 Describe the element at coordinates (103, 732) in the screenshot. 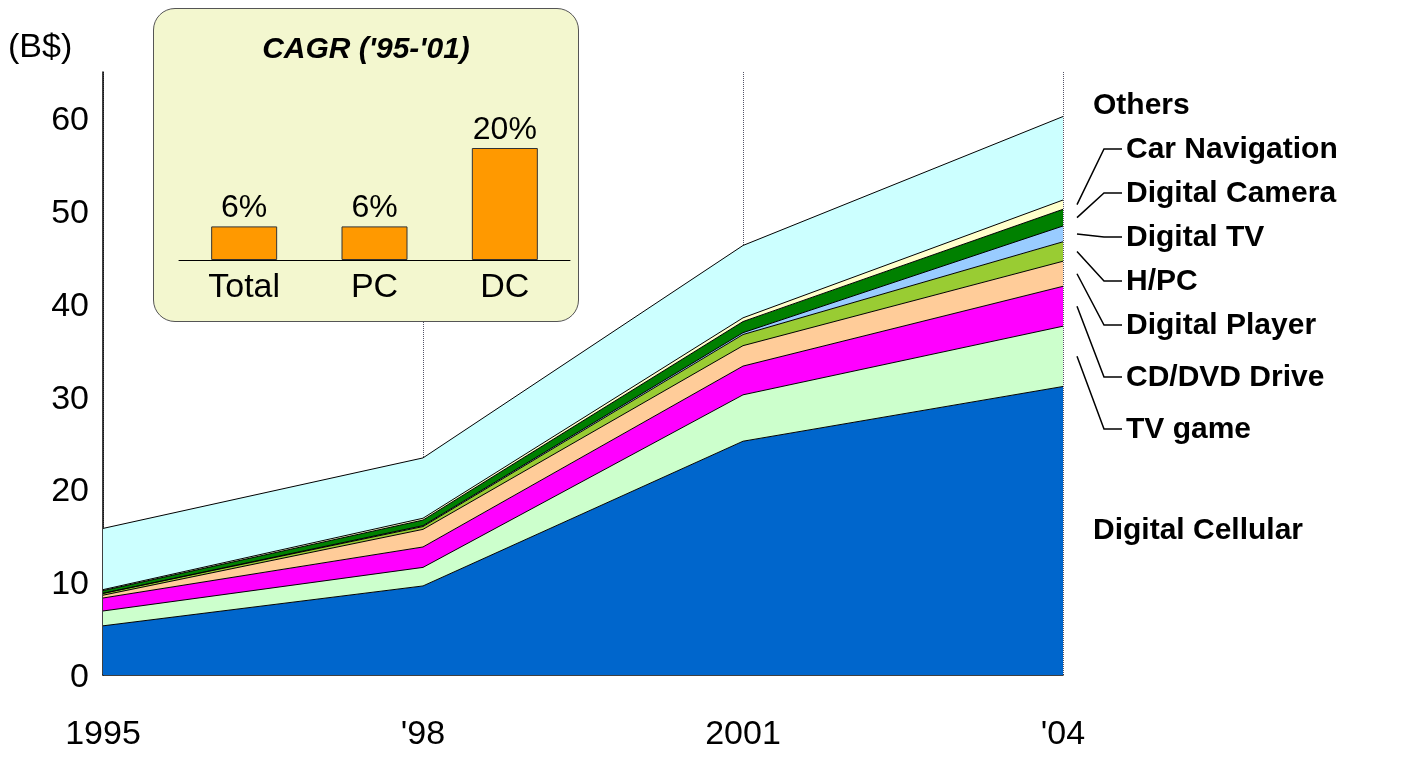

I see `x-tick-label: 1995` at that location.